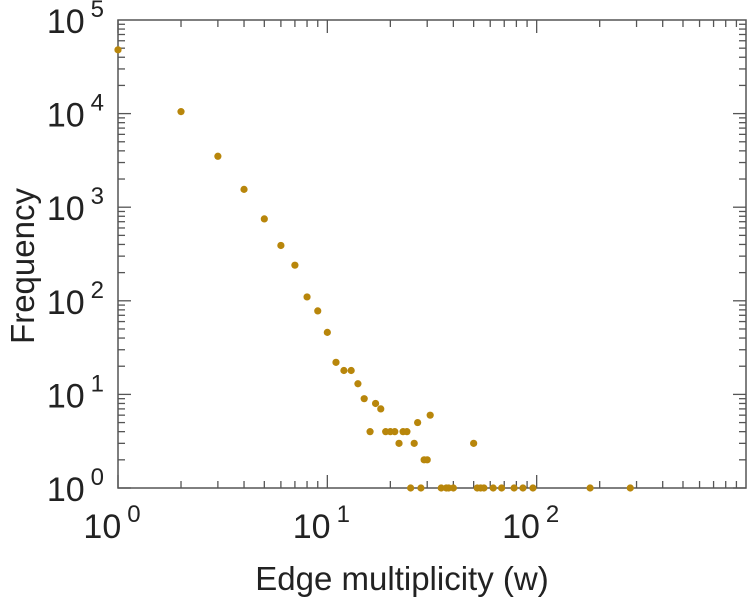 This screenshot has width=749, height=600. I want to click on y-tick-label: 10 0, so click(75, 486).